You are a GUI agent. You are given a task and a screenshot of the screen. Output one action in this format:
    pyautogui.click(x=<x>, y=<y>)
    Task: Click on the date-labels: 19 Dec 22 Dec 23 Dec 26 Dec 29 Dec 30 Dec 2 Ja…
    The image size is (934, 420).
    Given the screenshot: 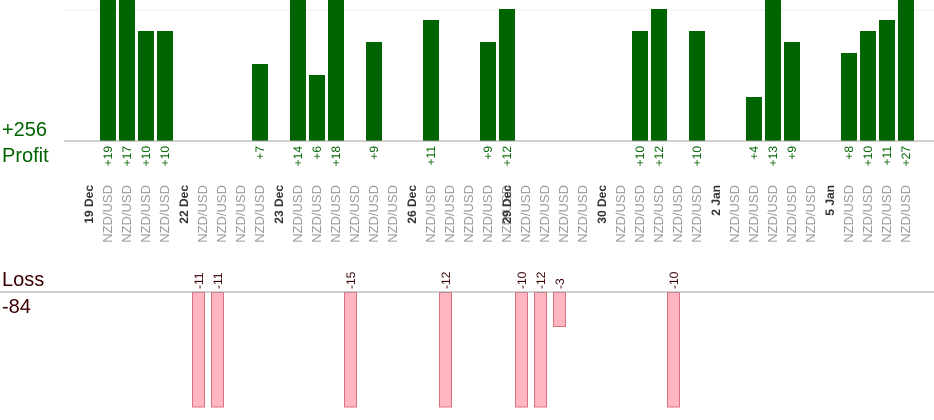 What is the action you would take?
    pyautogui.click(x=459, y=204)
    